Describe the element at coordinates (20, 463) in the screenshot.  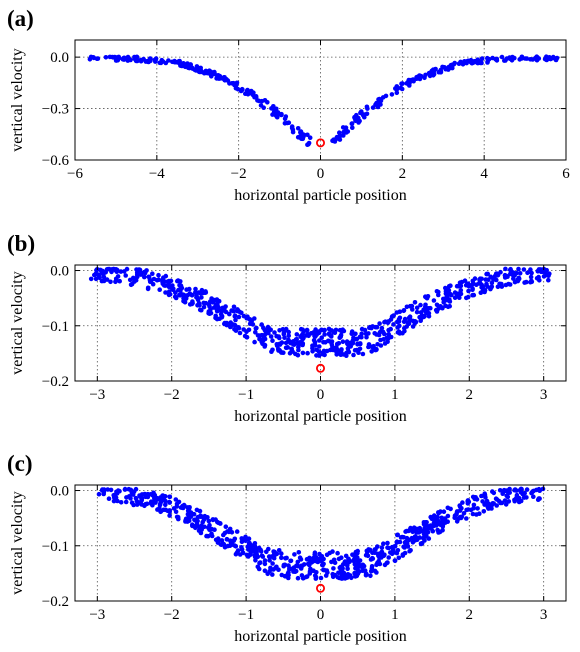
I see `panel-label: (c)` at that location.